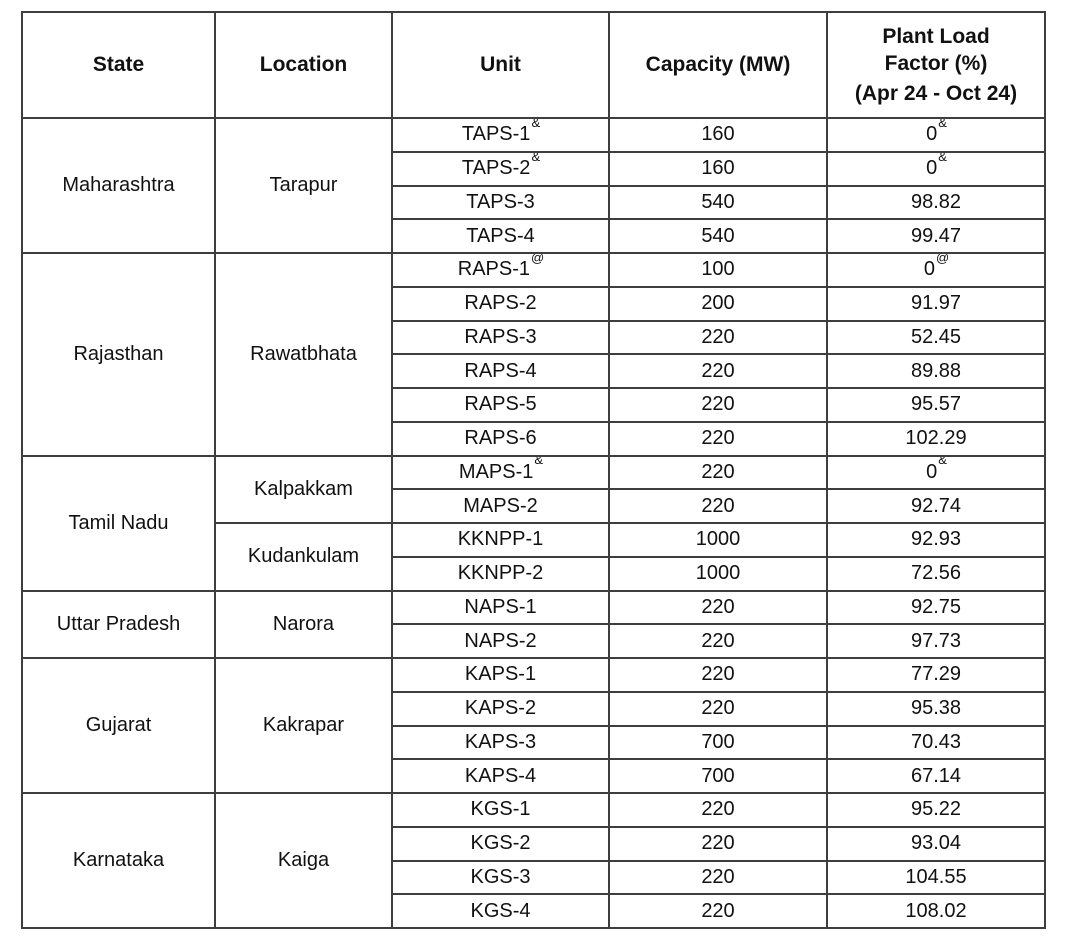 Image resolution: width=1067 pixels, height=940 pixels. Describe the element at coordinates (500, 877) in the screenshot. I see `unit-cell: KGS-3` at that location.